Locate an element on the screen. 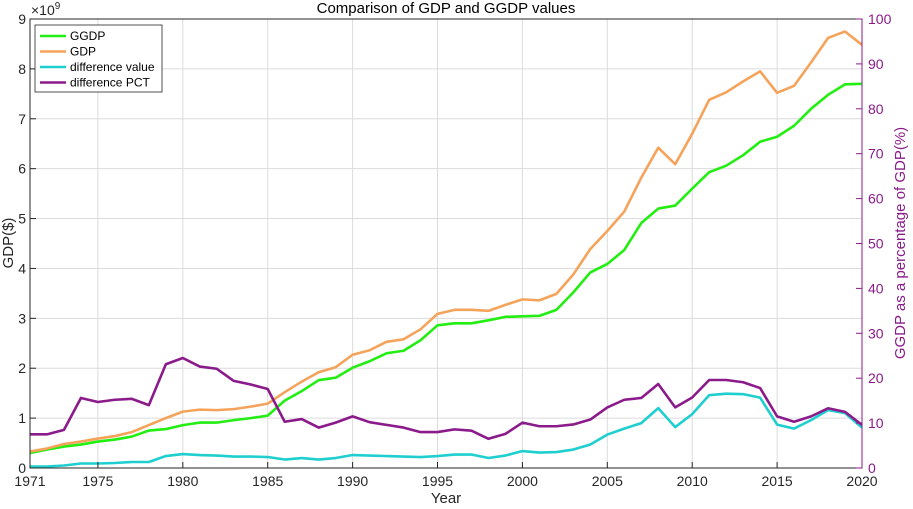  x-tick-label: 1990 is located at coordinates (352, 481).